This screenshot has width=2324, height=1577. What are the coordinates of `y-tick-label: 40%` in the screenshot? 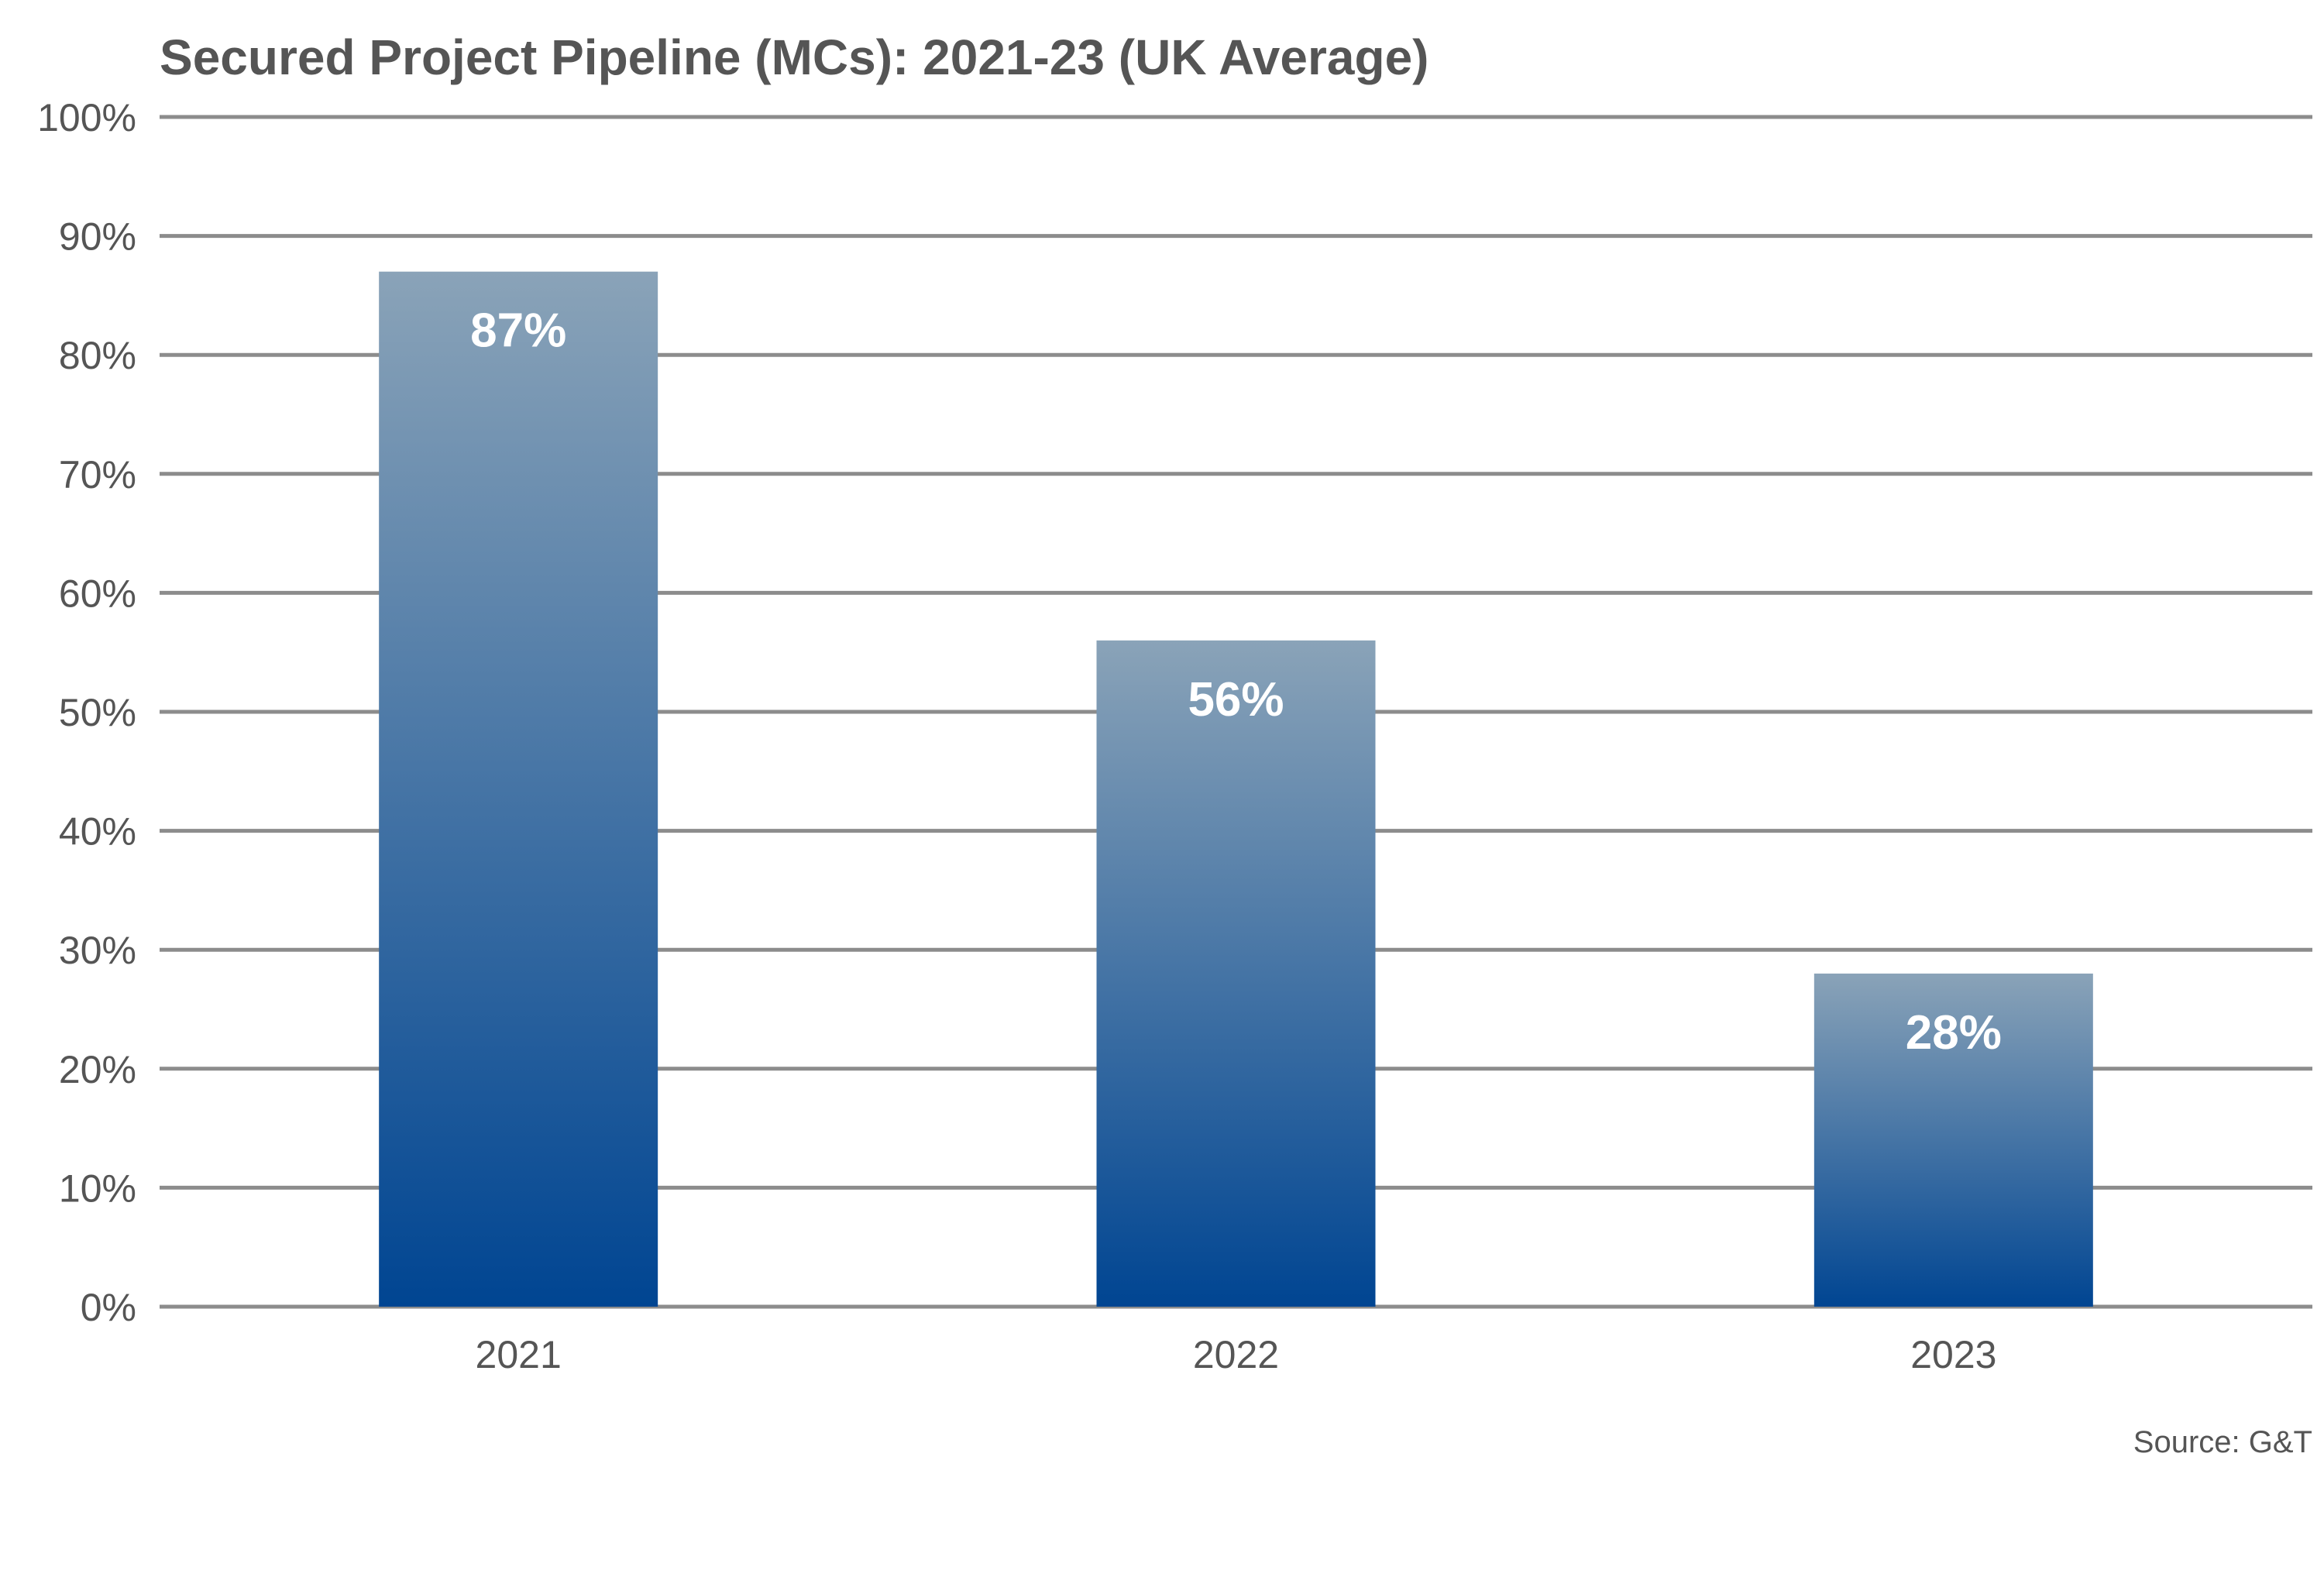 It's located at (97, 832).